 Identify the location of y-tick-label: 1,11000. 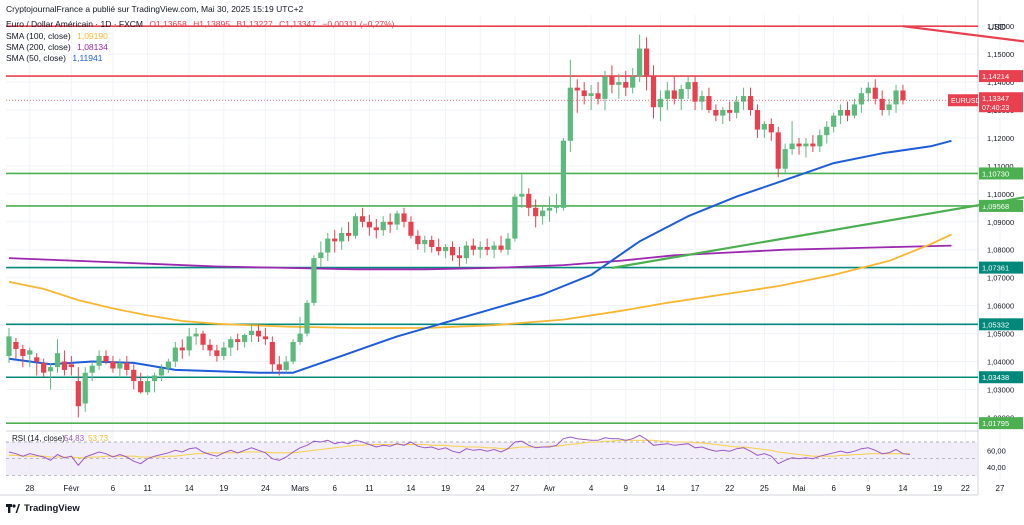
(1000, 166).